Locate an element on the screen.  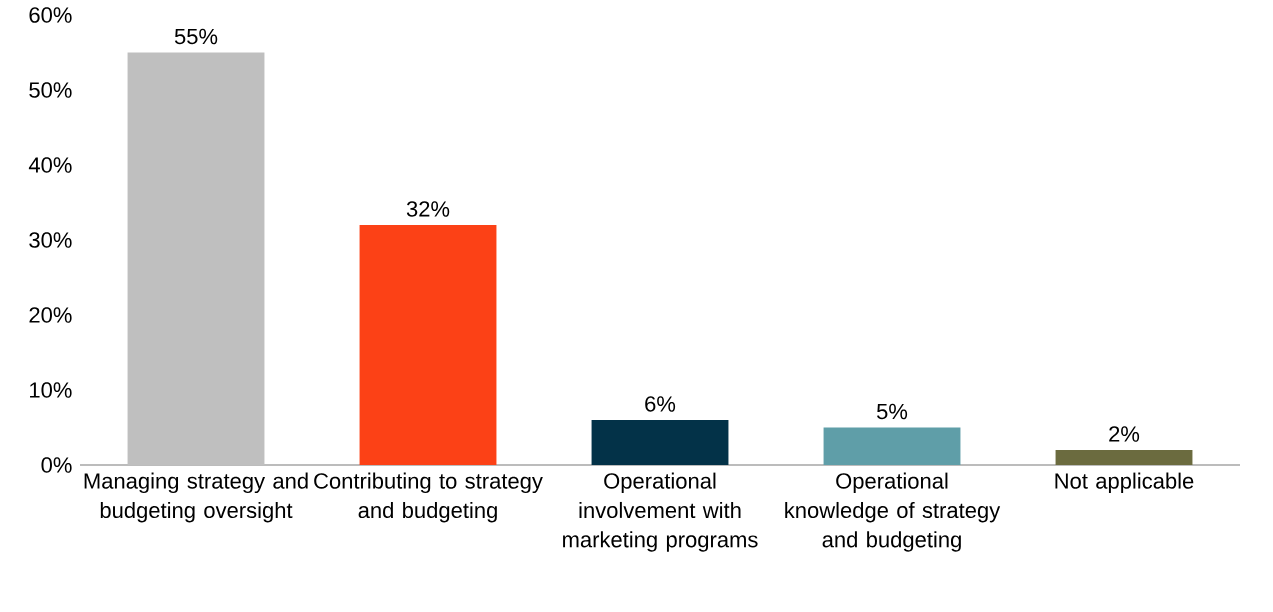
x-tick-label: Managing strategy and budgeting oversight is located at coordinates (196, 497).